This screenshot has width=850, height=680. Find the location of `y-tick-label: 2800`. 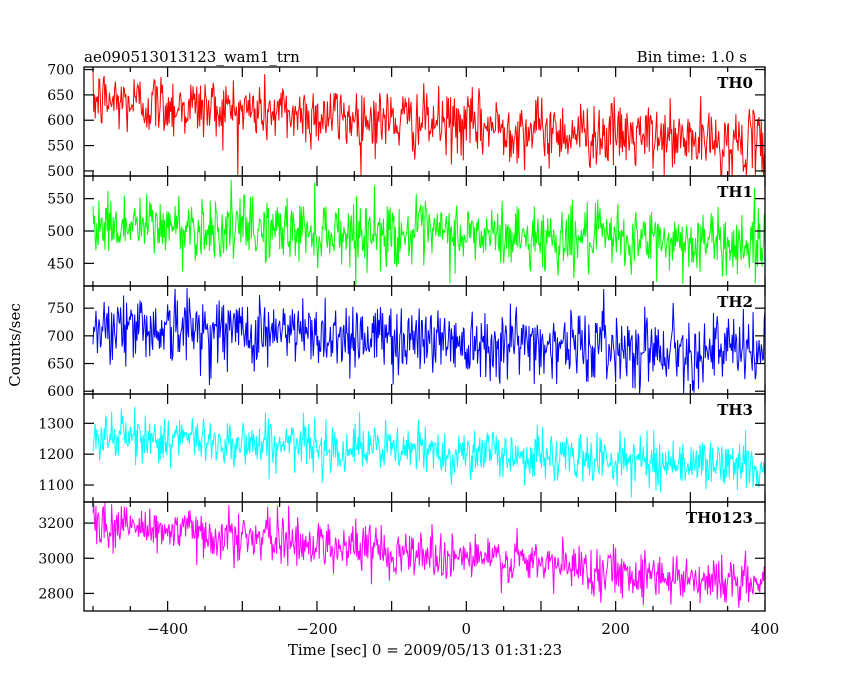

y-tick-label: 2800 is located at coordinates (56, 594).